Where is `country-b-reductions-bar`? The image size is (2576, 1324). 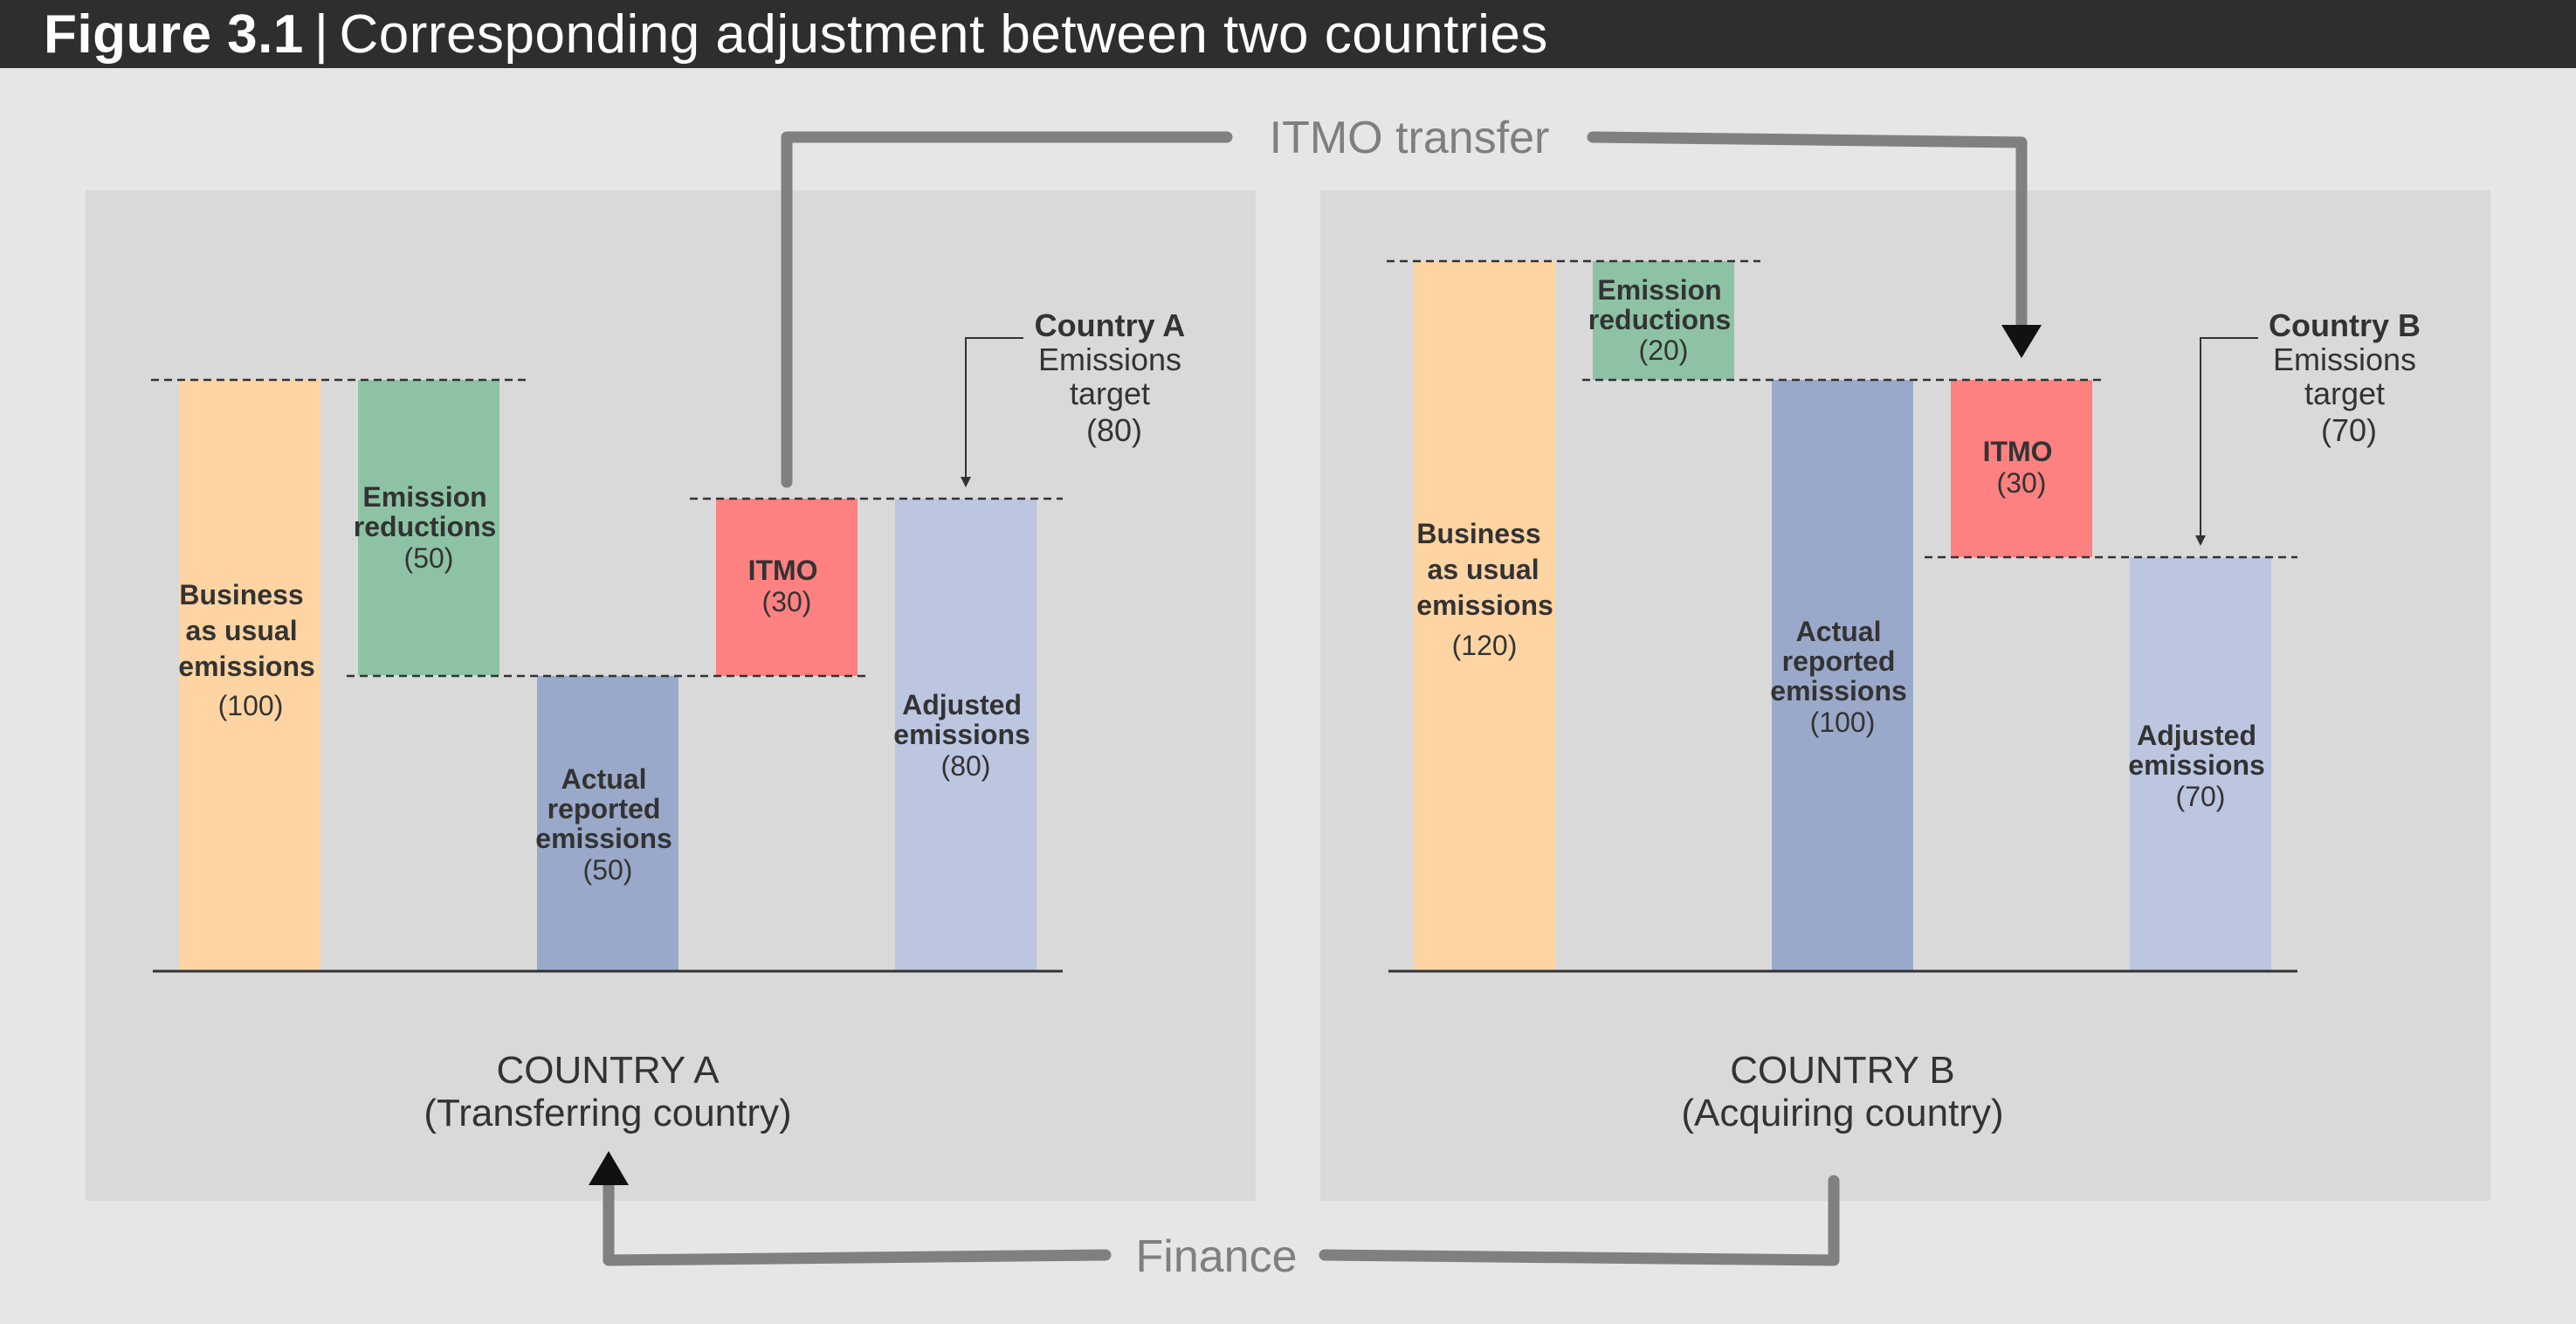
country-b-reductions-bar is located at coordinates (1663, 320).